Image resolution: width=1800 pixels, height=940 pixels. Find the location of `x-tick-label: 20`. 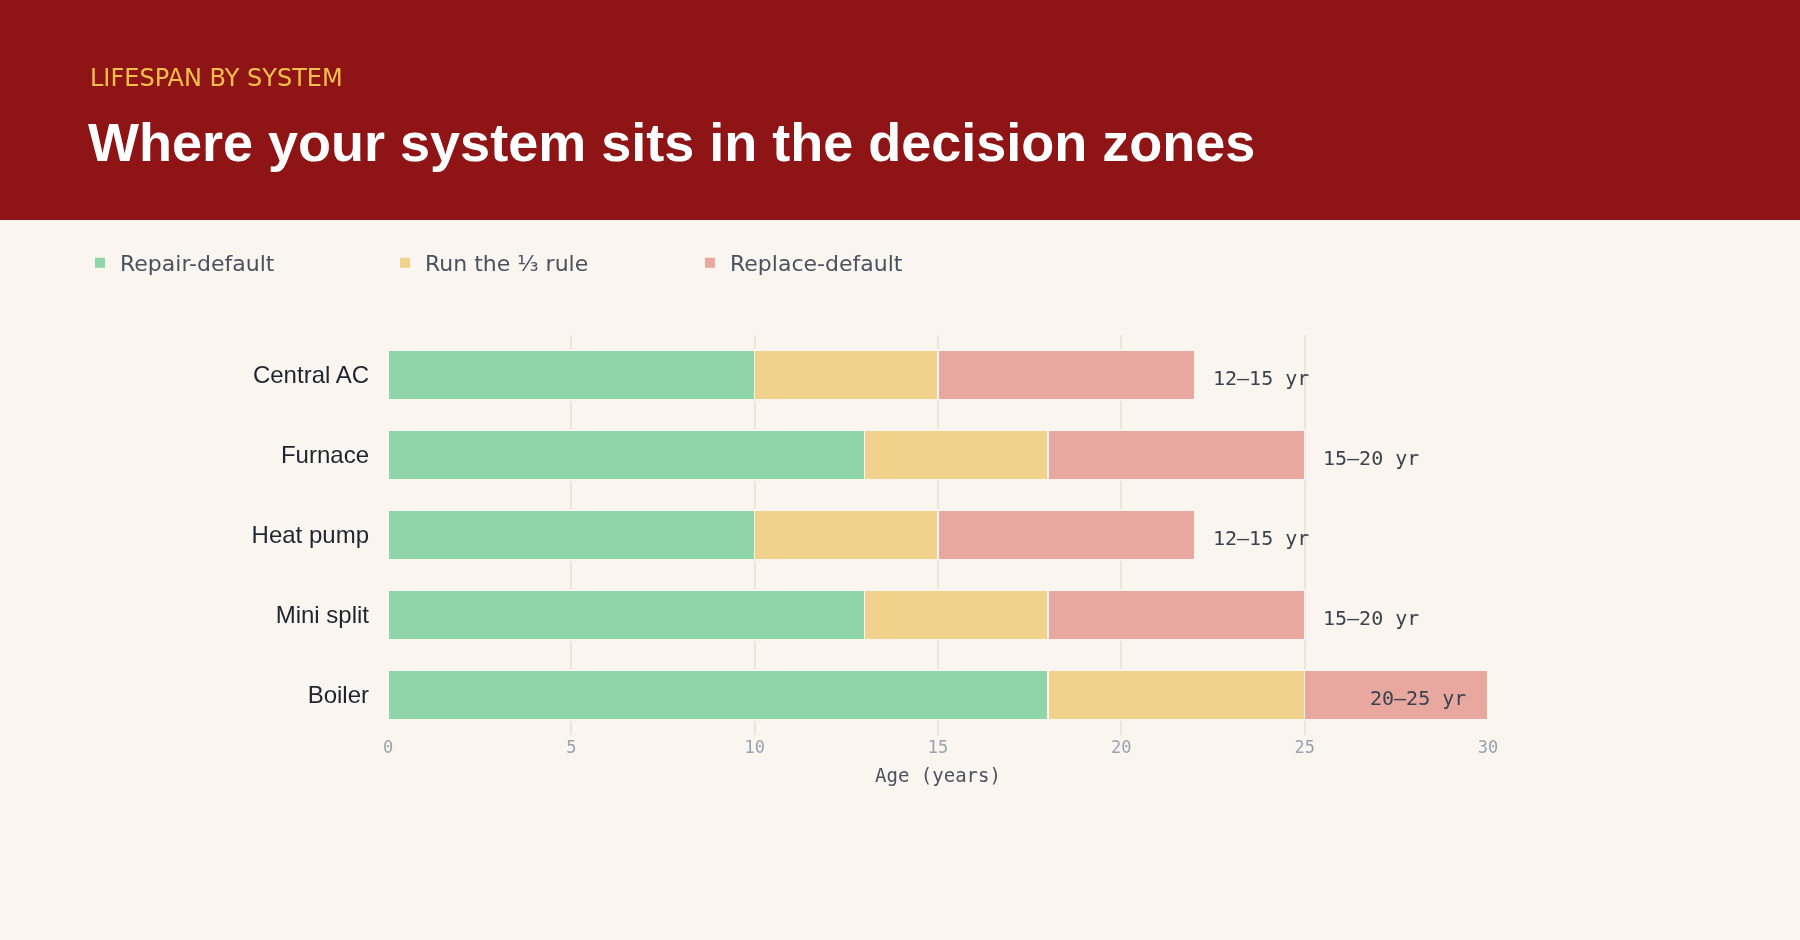

x-tick-label: 20 is located at coordinates (1121, 747).